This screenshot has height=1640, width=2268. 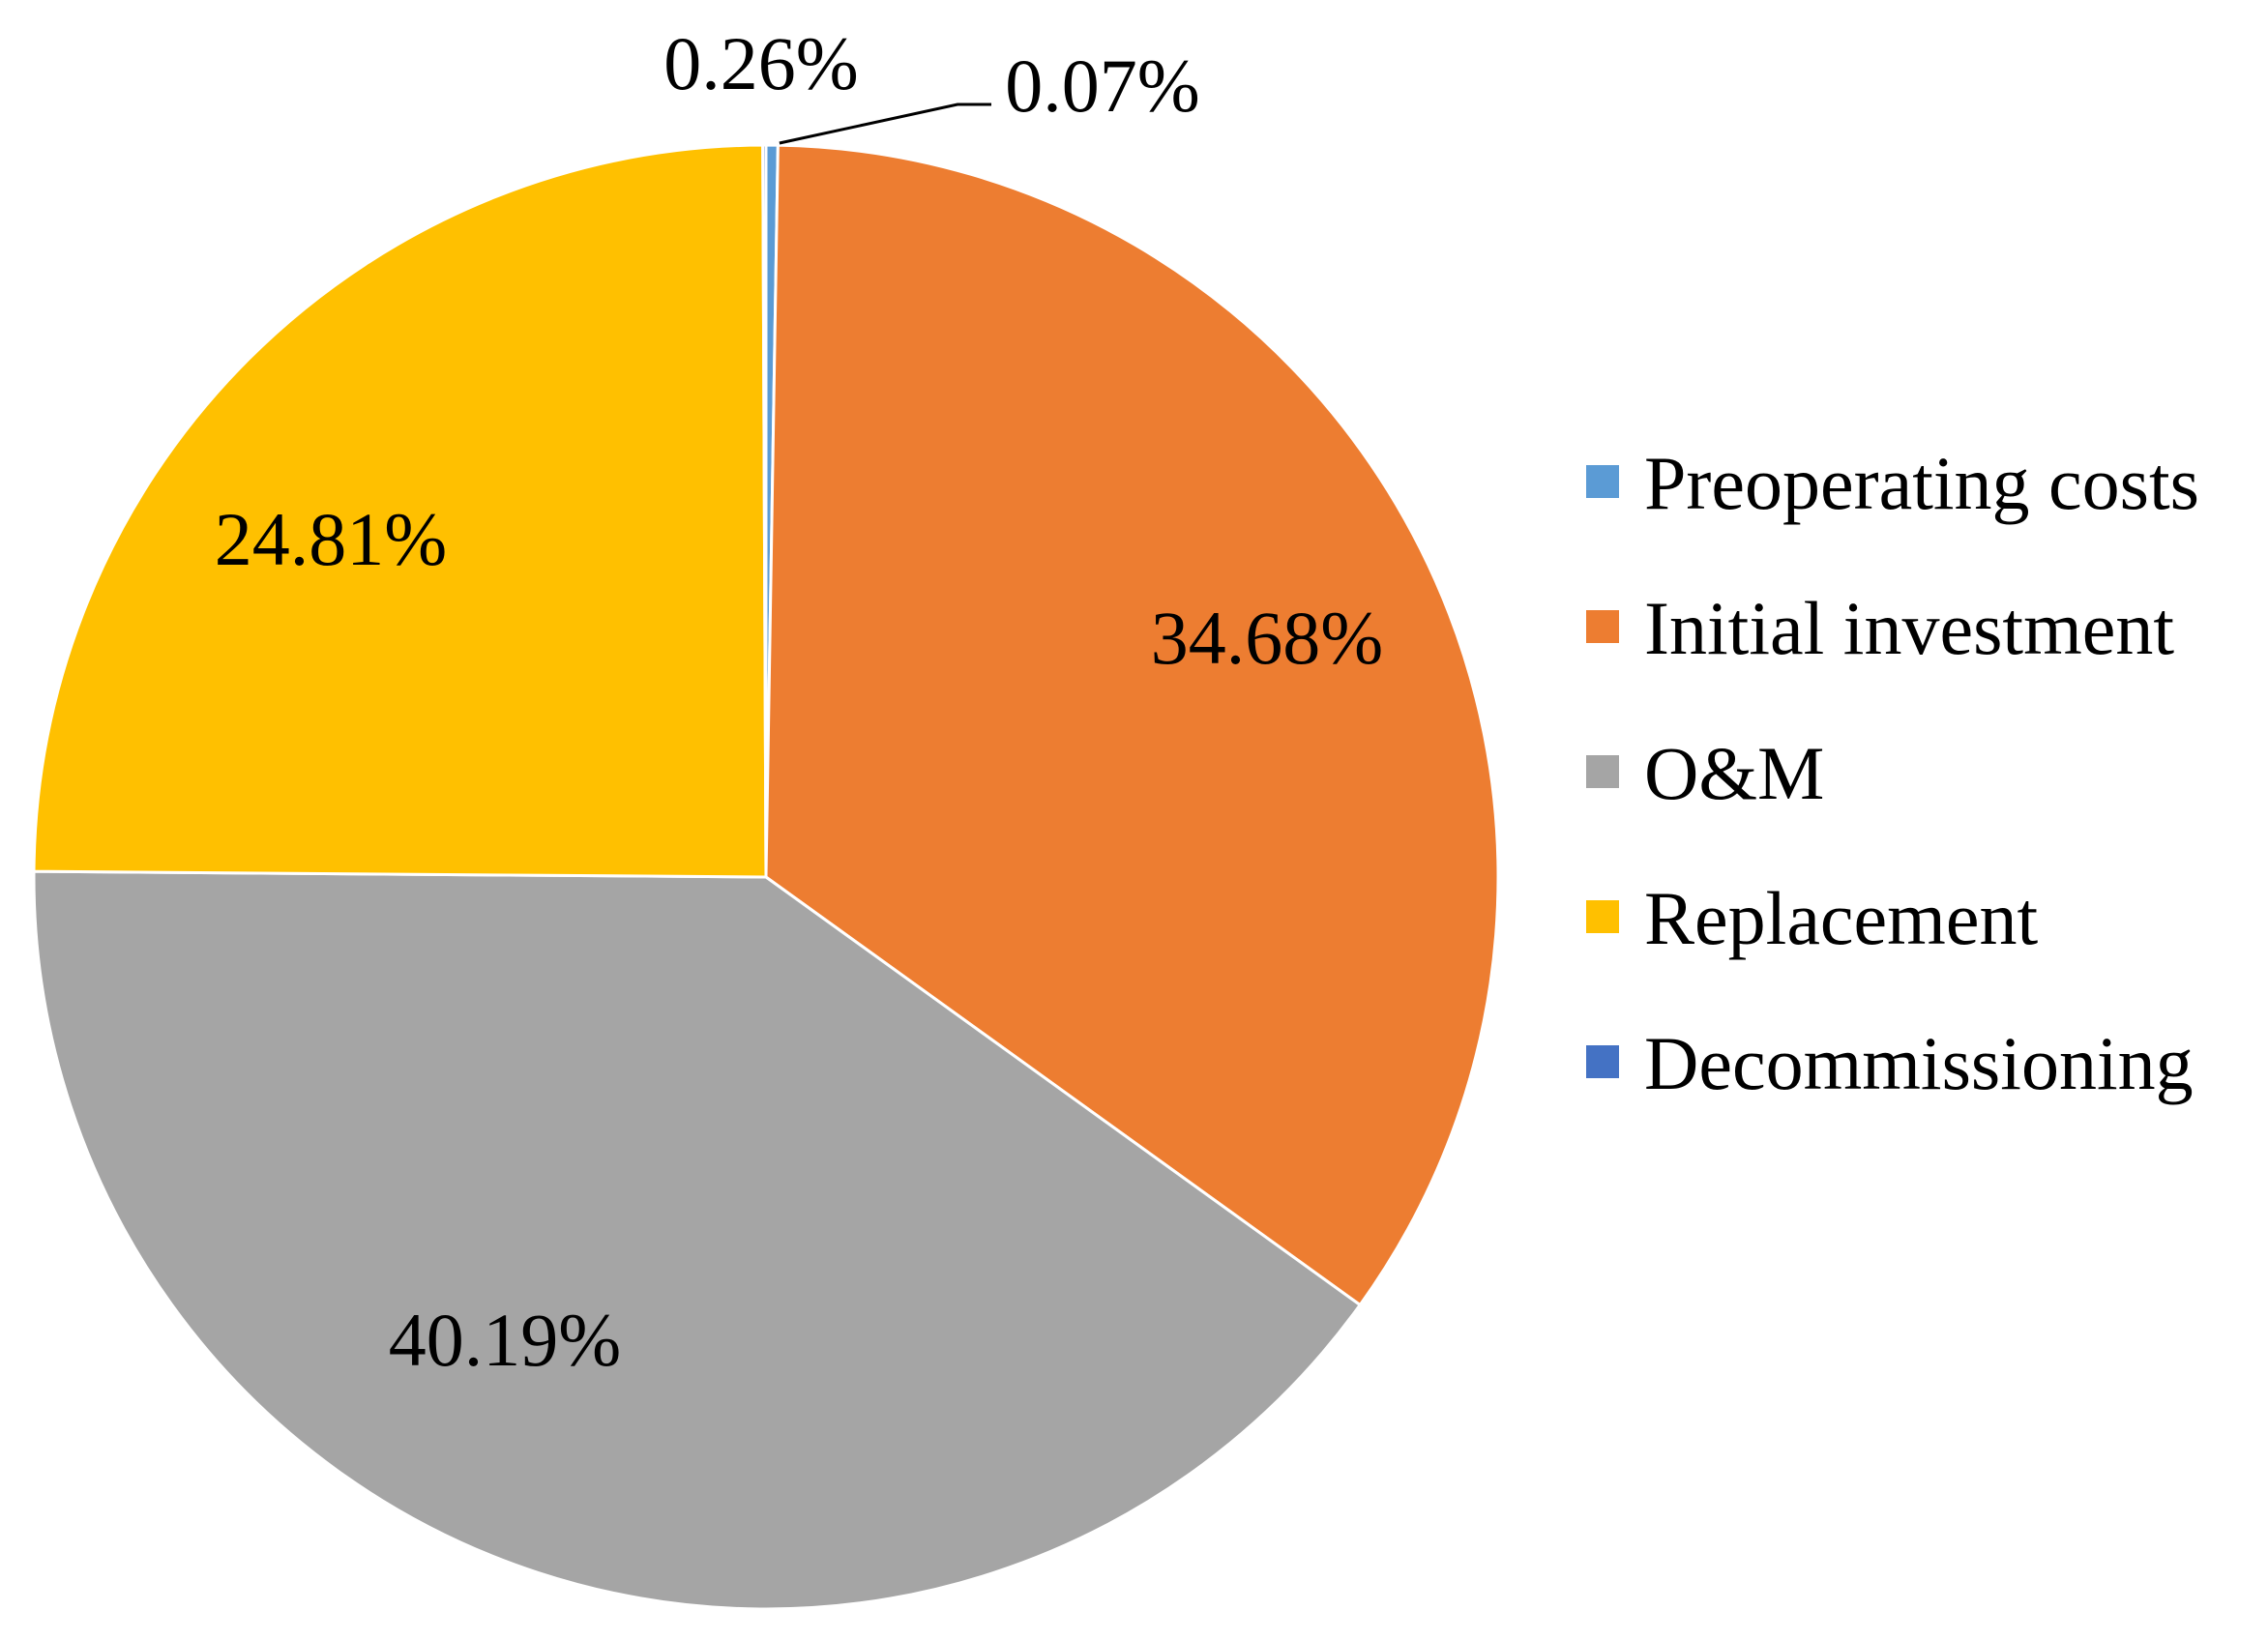 I want to click on leader-line-decommissioning, so click(x=885, y=123).